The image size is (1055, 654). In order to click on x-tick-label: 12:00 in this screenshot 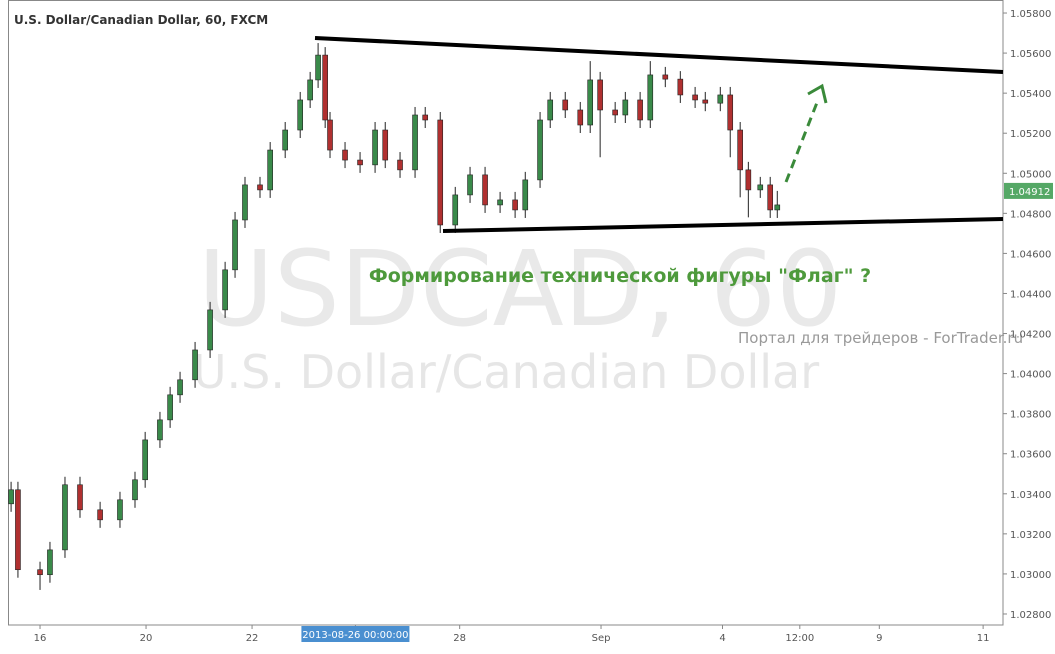, I will do `click(799, 638)`.